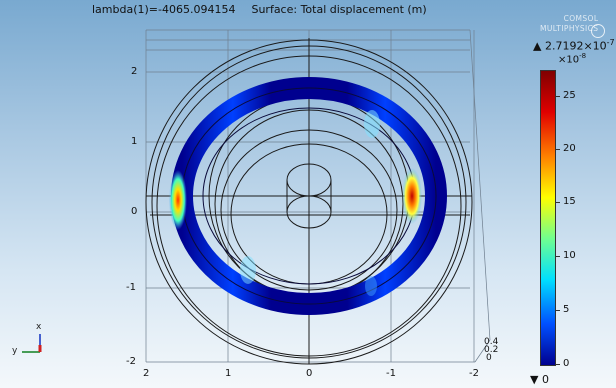  I want to click on comsol-logo-mark, so click(598, 31).